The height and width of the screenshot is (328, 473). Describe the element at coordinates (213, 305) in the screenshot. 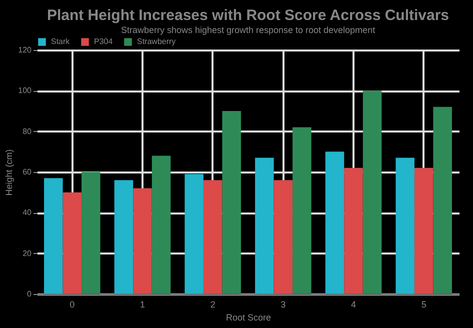

I see `x-tick-label: 2` at that location.